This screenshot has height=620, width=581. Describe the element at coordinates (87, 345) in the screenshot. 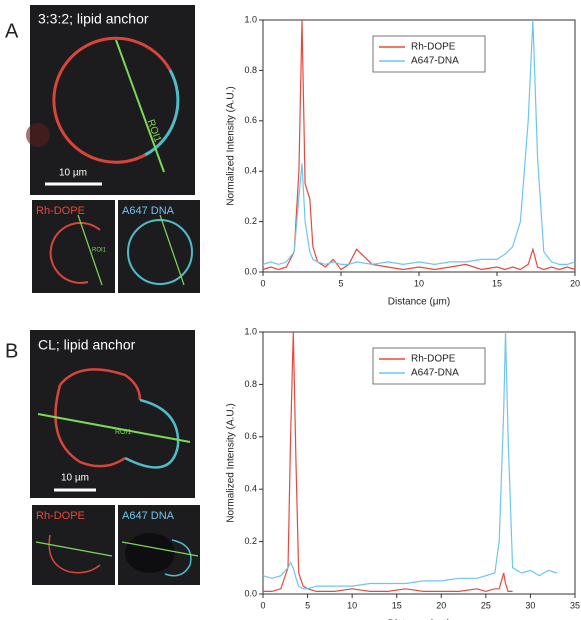

I see `panel-title: CL; lipid anchor` at that location.